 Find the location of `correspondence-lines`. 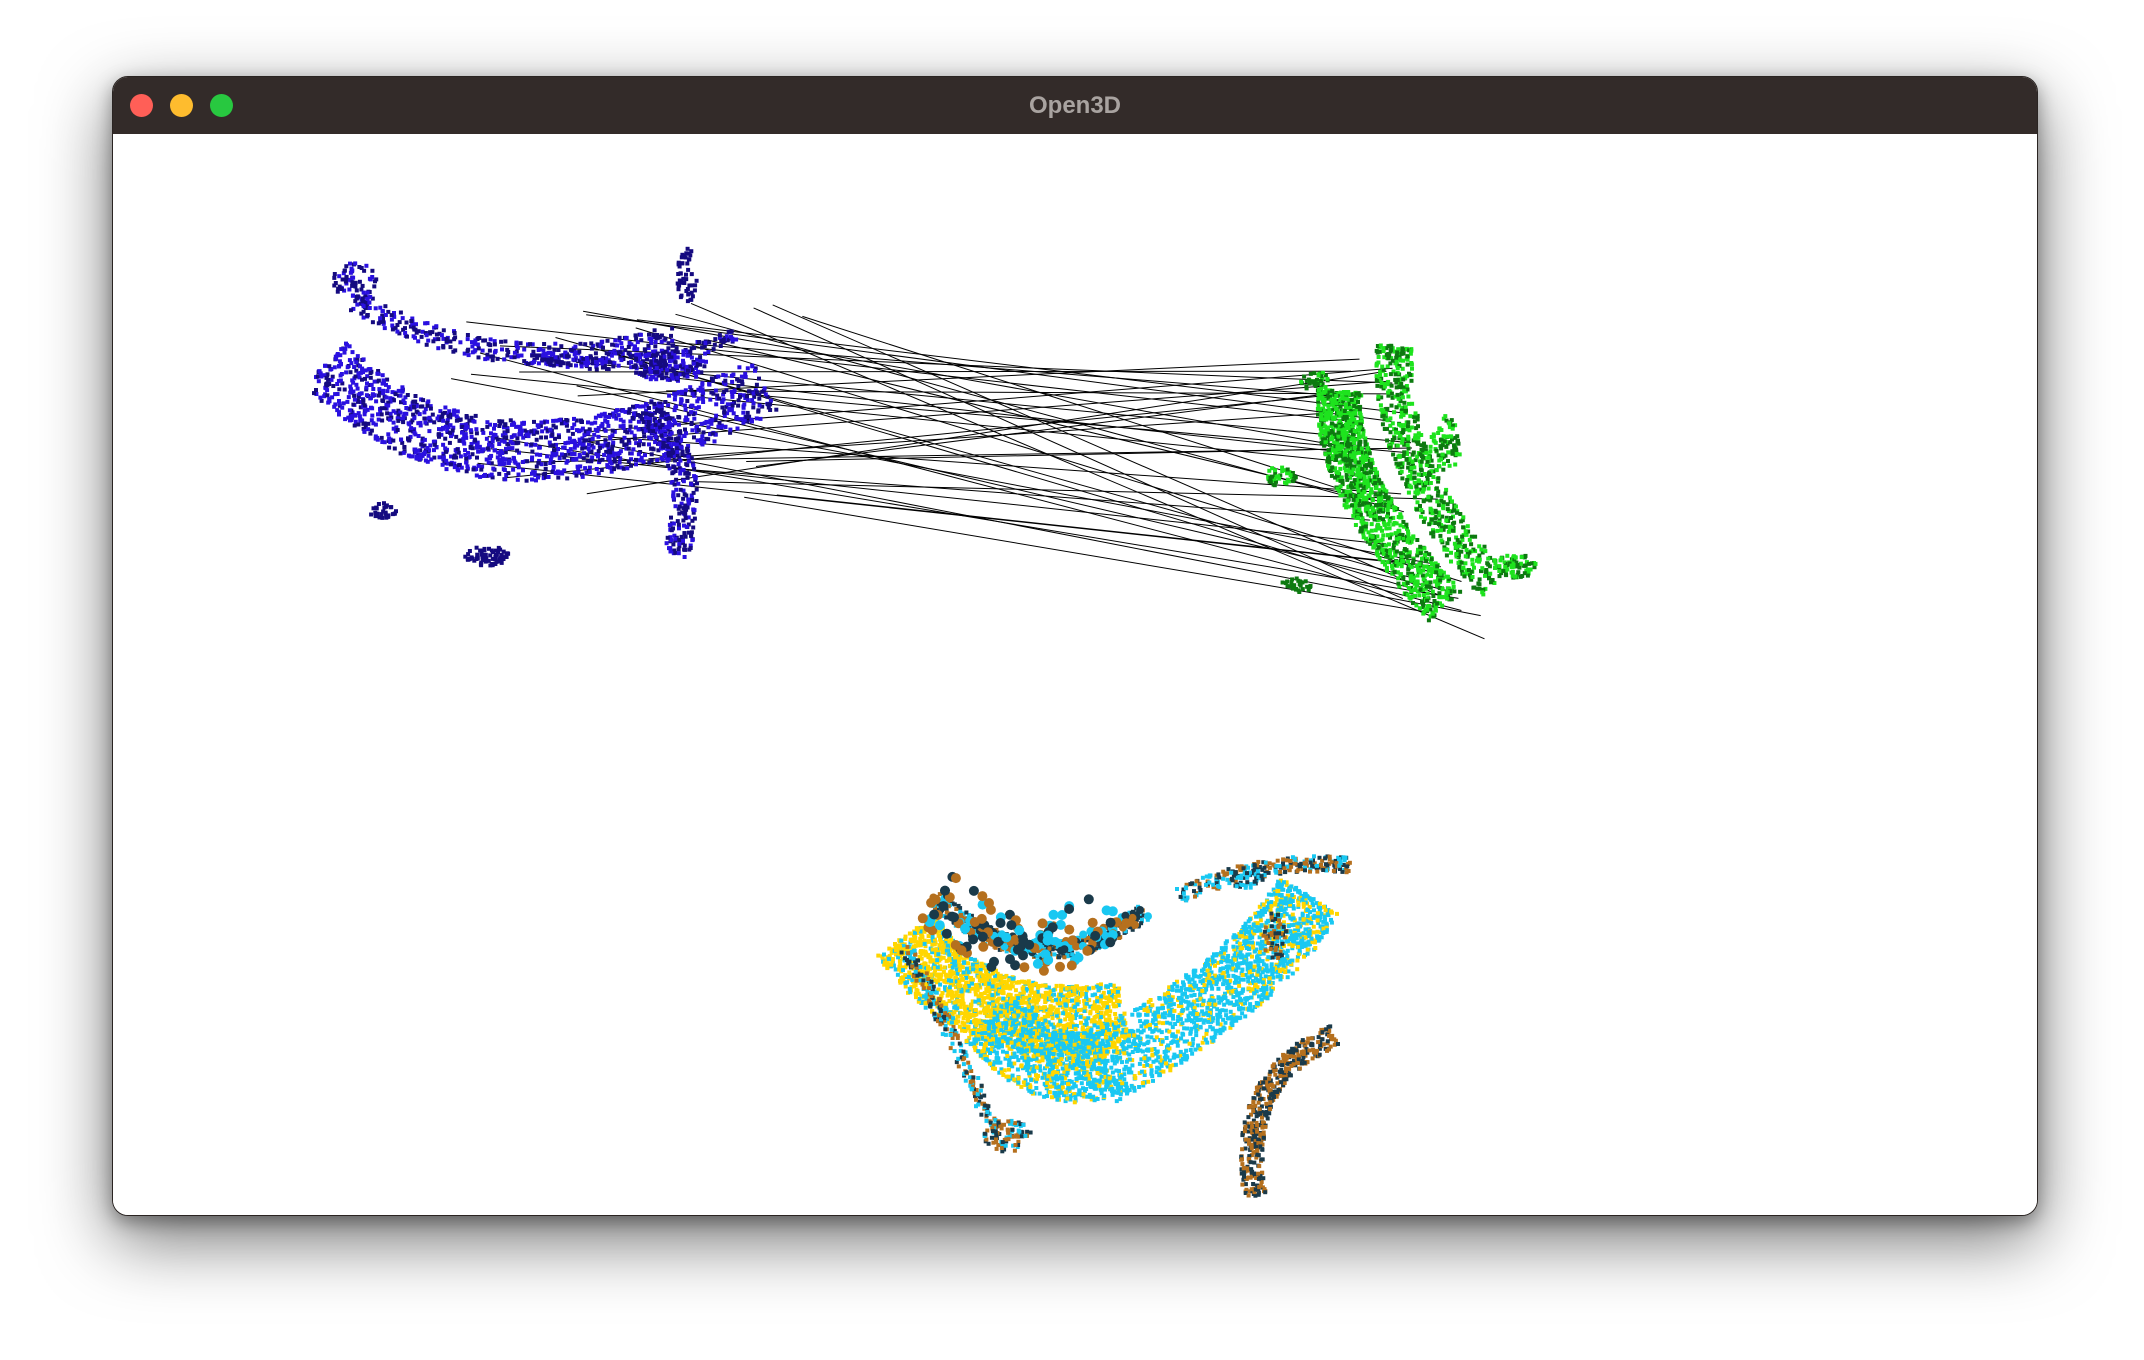

correspondence-lines is located at coordinates (968, 471).